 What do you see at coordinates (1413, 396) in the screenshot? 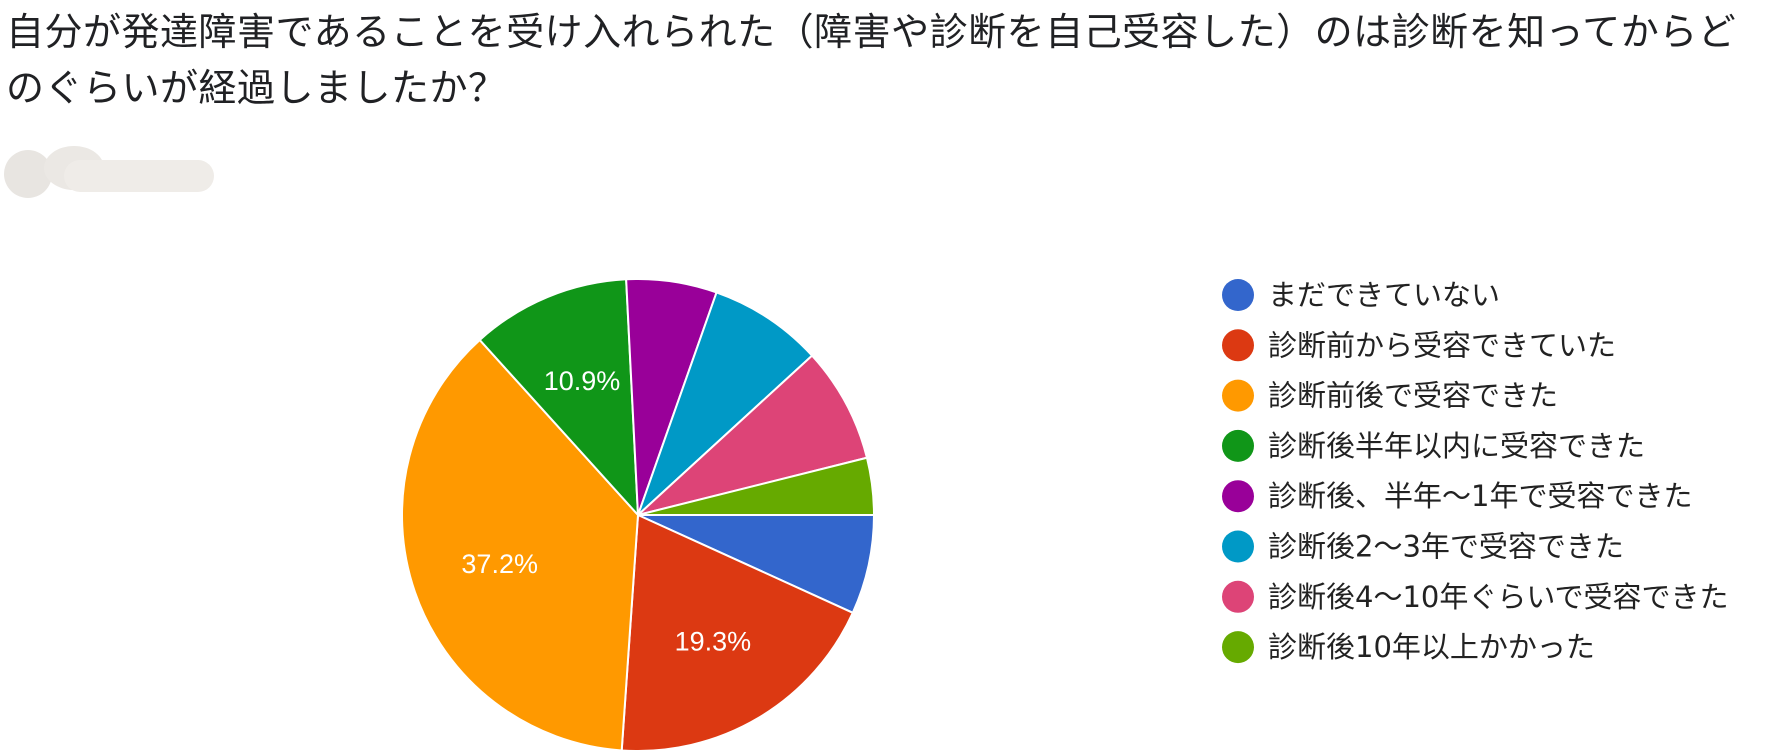
I see `legend-label-3: 診断前後で受容できた` at bounding box center [1413, 396].